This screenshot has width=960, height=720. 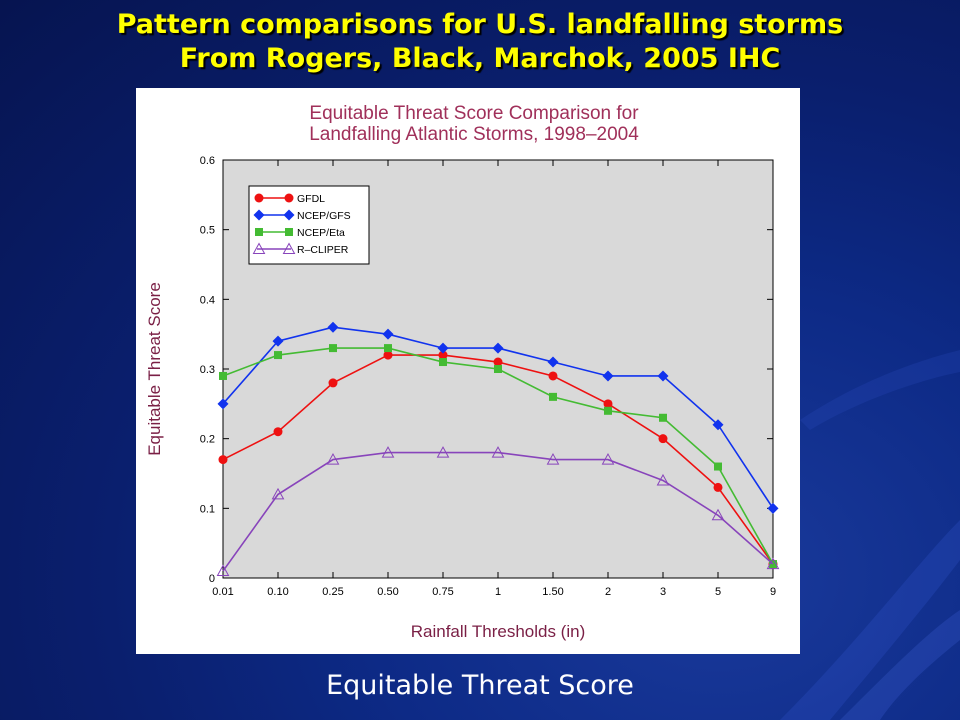 What do you see at coordinates (608, 592) in the screenshot?
I see `x-tick-label: 2` at bounding box center [608, 592].